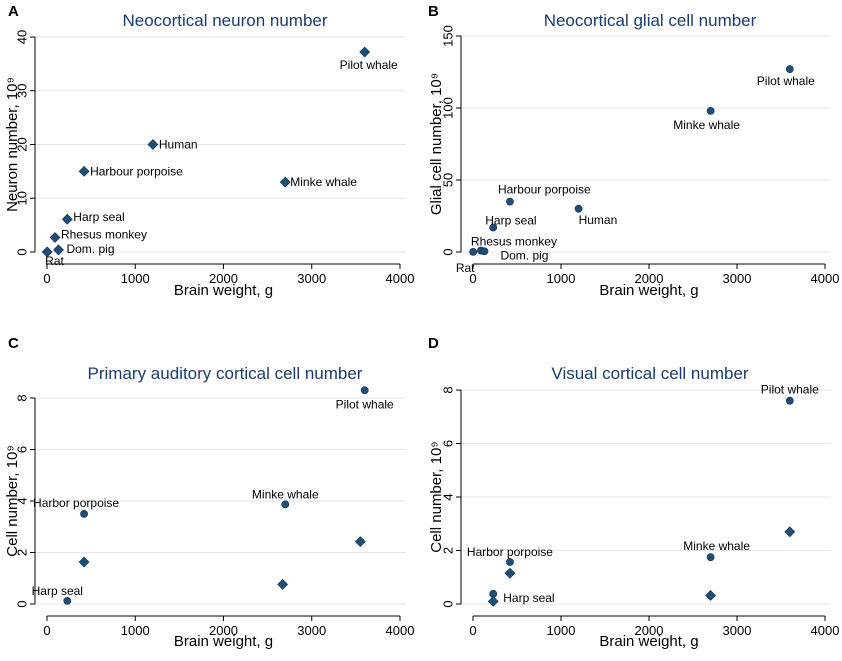 This screenshot has height=661, width=842. What do you see at coordinates (448, 108) in the screenshot?
I see `y-tick-label: 100` at bounding box center [448, 108].